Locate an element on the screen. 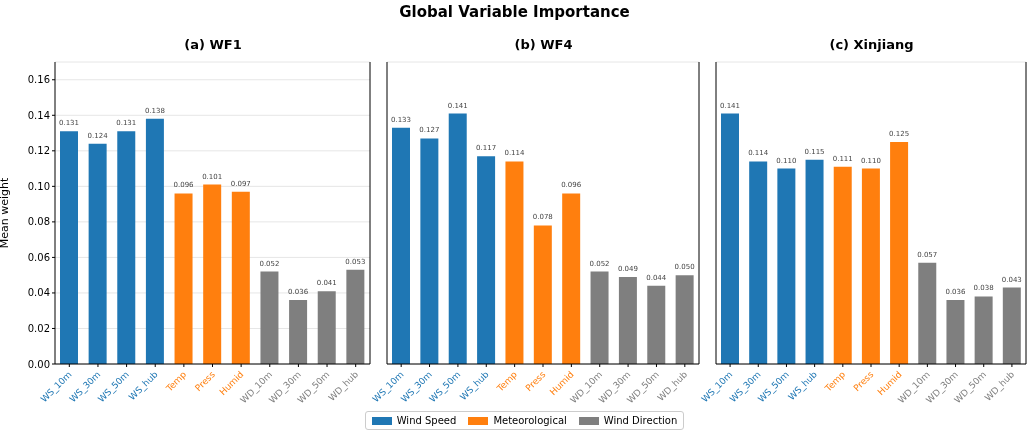  chart-subtitle: (a) WF1 is located at coordinates (213, 45).